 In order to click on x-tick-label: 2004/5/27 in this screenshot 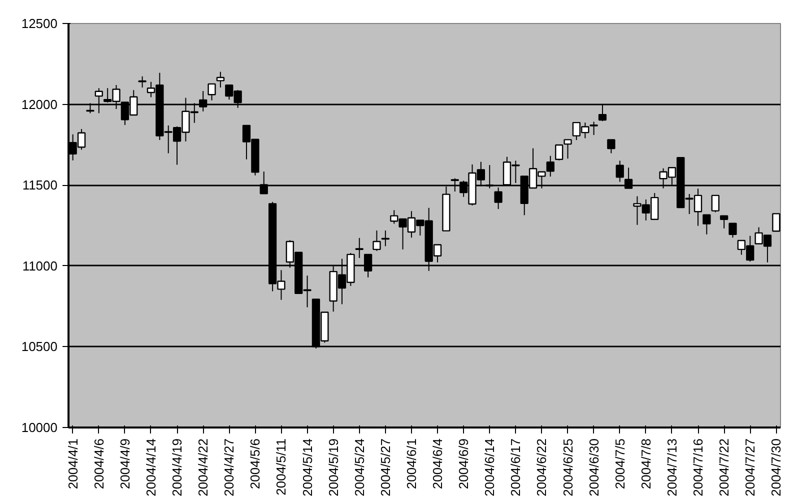, I will do `click(385, 467)`.